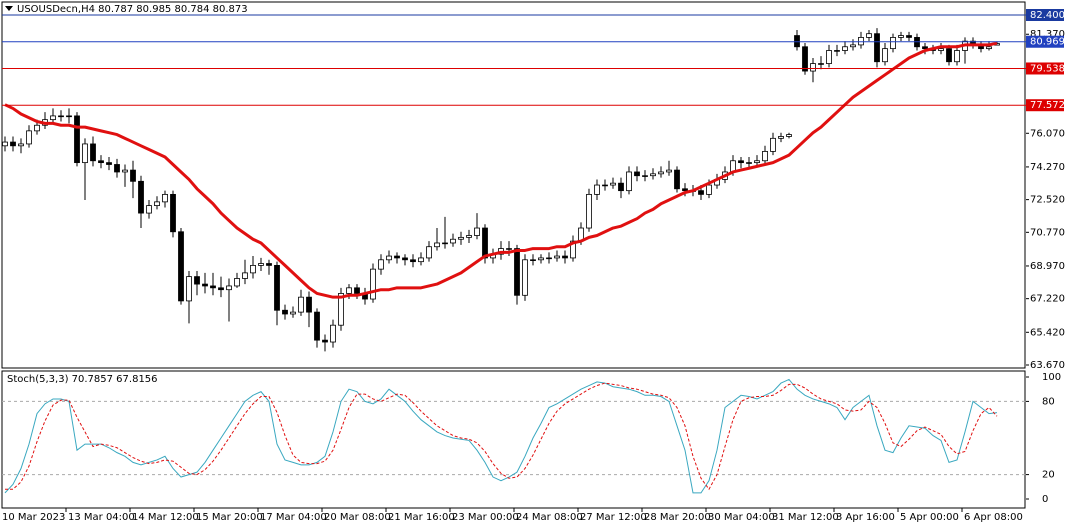 Image resolution: width=1066 pixels, height=526 pixels. Describe the element at coordinates (485, 517) in the screenshot. I see `x-tick-label: 23 Mar 00:00` at that location.